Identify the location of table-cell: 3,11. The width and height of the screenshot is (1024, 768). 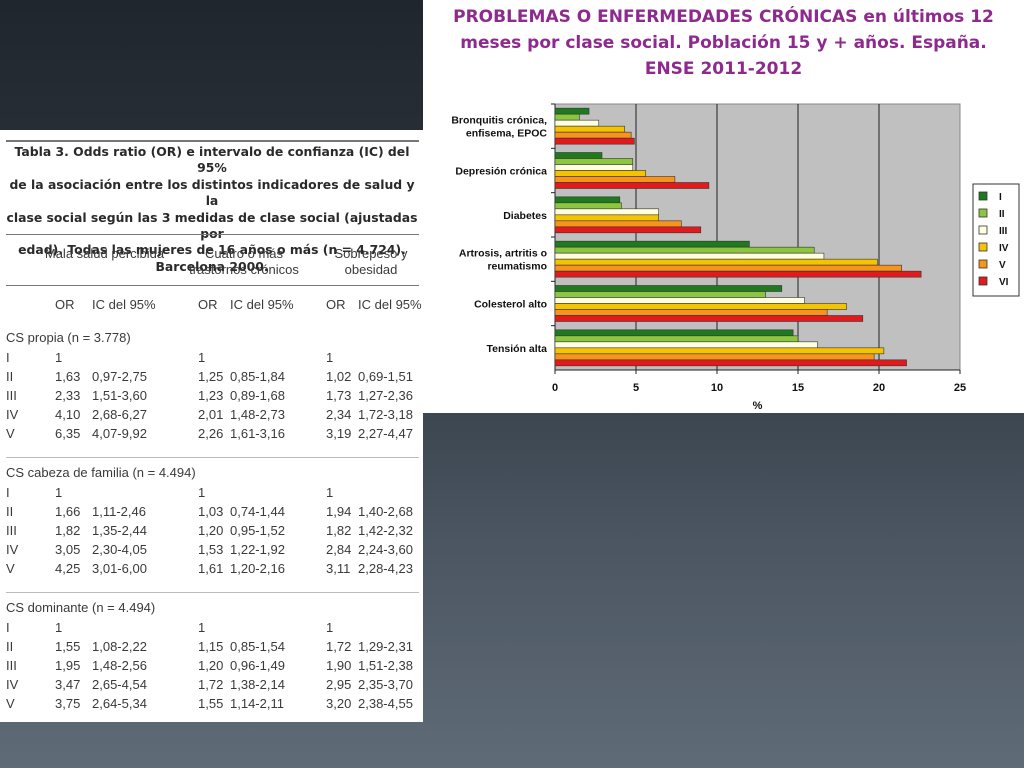
(338, 568).